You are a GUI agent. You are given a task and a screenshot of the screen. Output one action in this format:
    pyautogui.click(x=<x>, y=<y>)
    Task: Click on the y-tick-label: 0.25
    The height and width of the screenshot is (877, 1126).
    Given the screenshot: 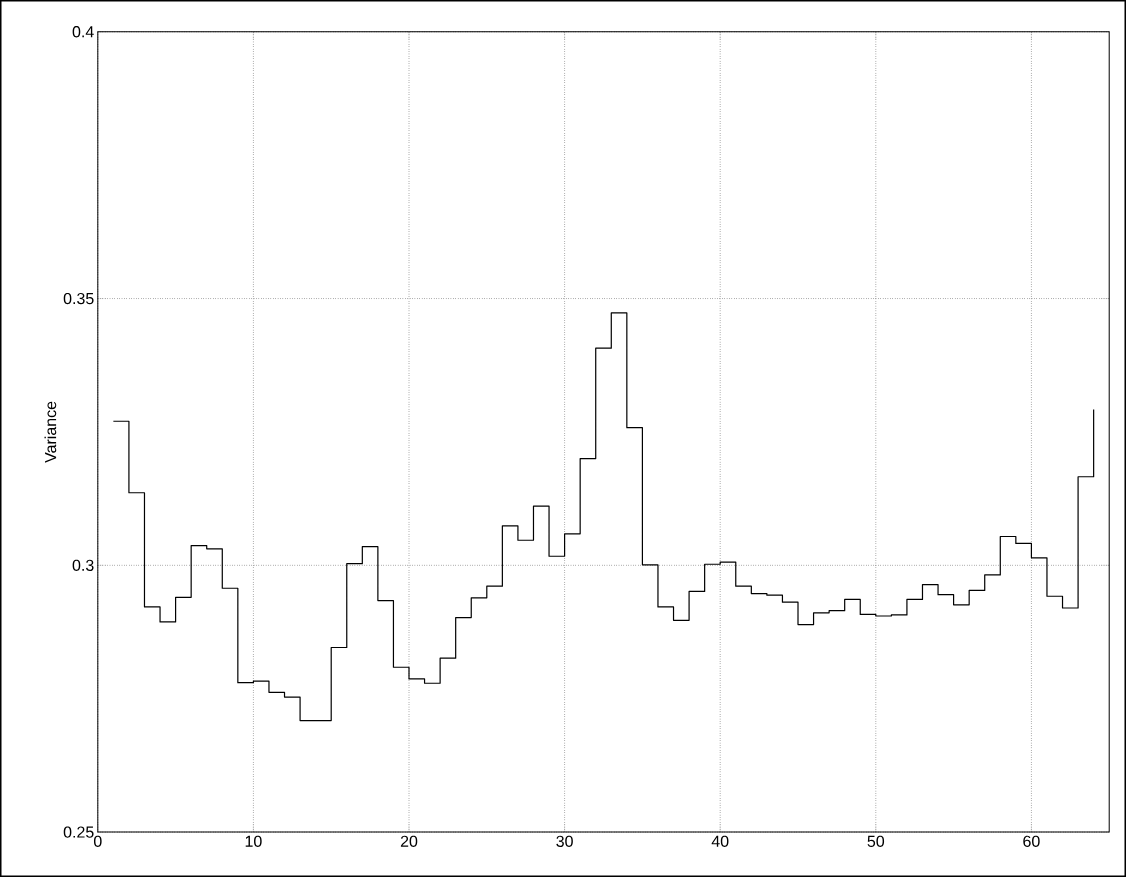 What is the action you would take?
    pyautogui.click(x=78, y=832)
    